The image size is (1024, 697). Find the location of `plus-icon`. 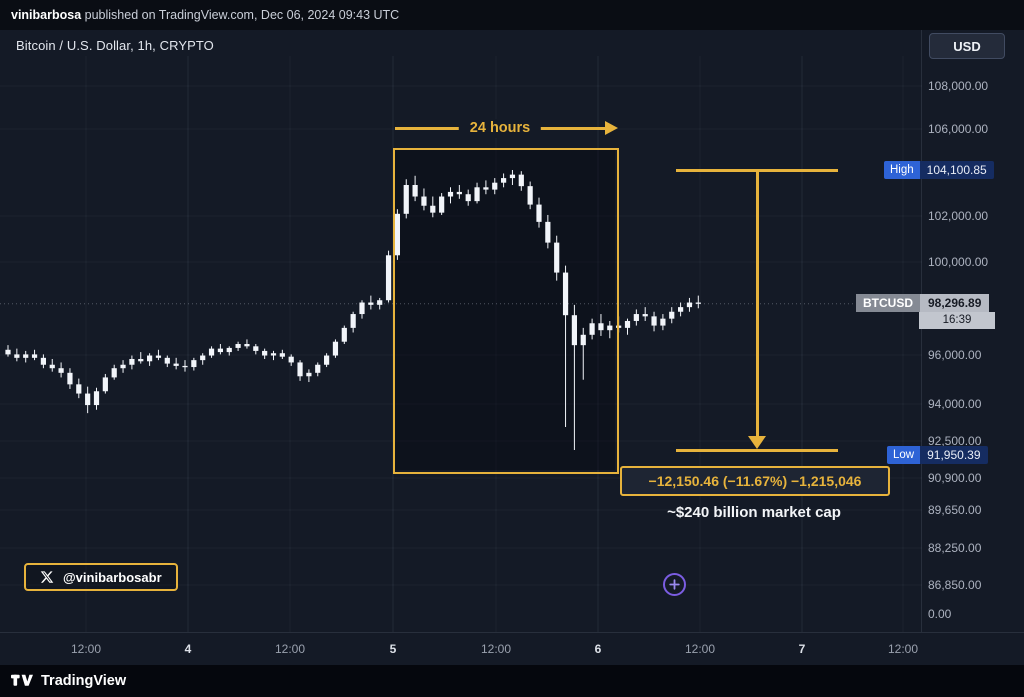

plus-icon is located at coordinates (674, 584).